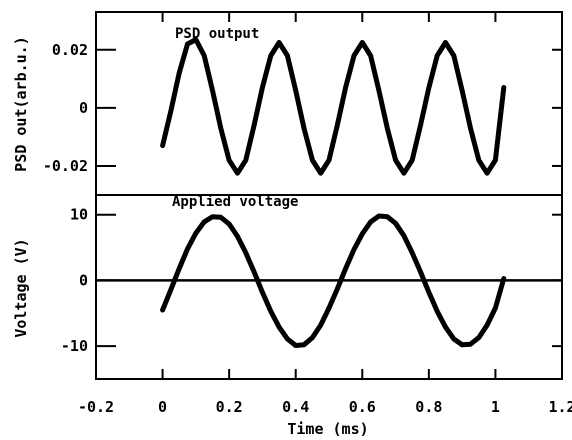 Image resolution: width=572 pixels, height=440 pixels. Describe the element at coordinates (327, 429) in the screenshot. I see `x-axis-label: Time (ms)` at that location.